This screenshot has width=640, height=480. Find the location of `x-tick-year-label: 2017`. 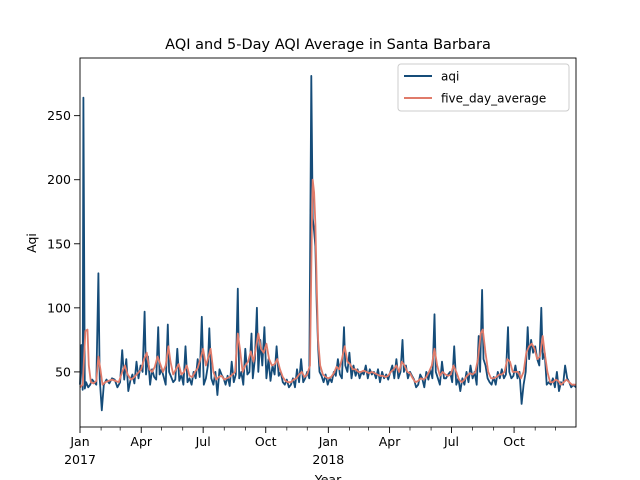

x-tick-year-label: 2017 is located at coordinates (80, 459).